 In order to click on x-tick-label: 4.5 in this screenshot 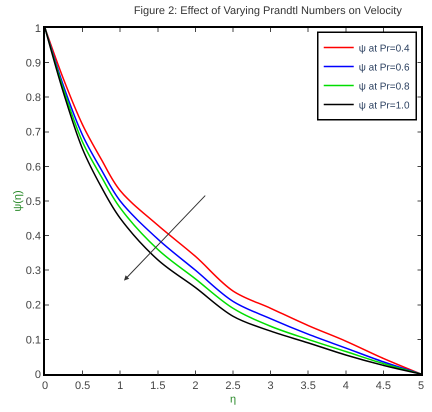, I will do `click(384, 386)`.